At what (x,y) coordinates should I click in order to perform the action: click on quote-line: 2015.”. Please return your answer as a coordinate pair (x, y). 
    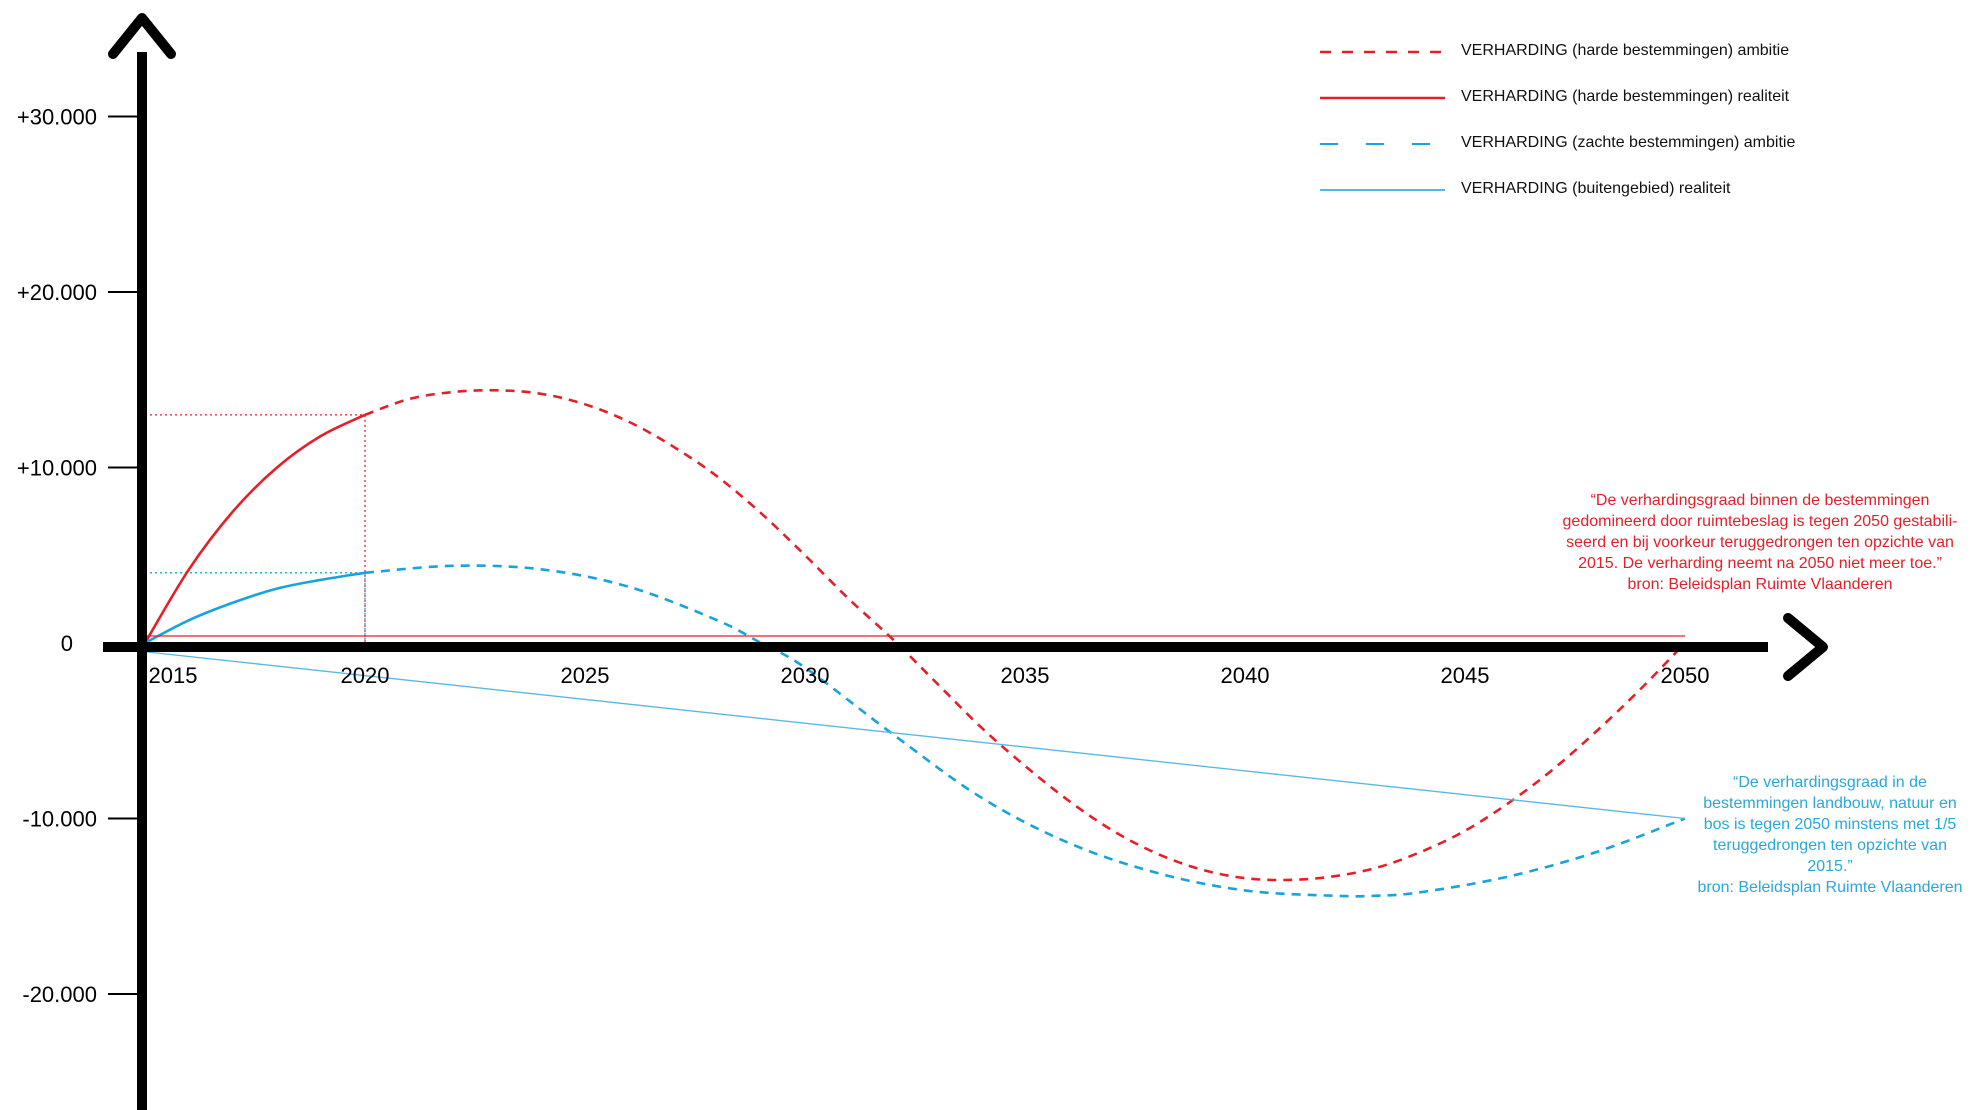
    Looking at the image, I should click on (1830, 866).